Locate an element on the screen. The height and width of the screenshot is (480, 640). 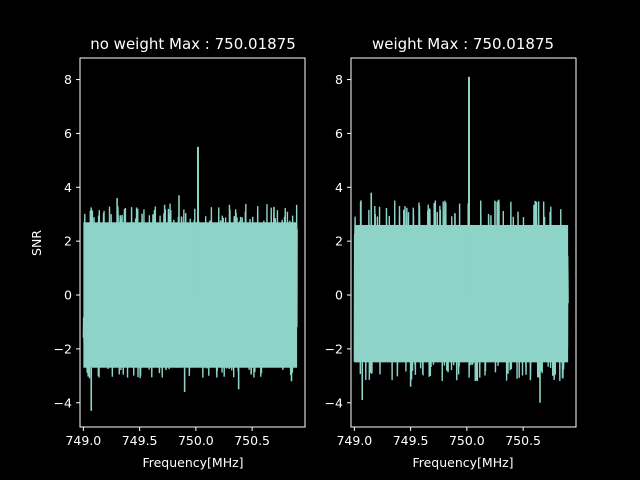
subplot-title: weight Max : 750.01875 is located at coordinates (463, 44).